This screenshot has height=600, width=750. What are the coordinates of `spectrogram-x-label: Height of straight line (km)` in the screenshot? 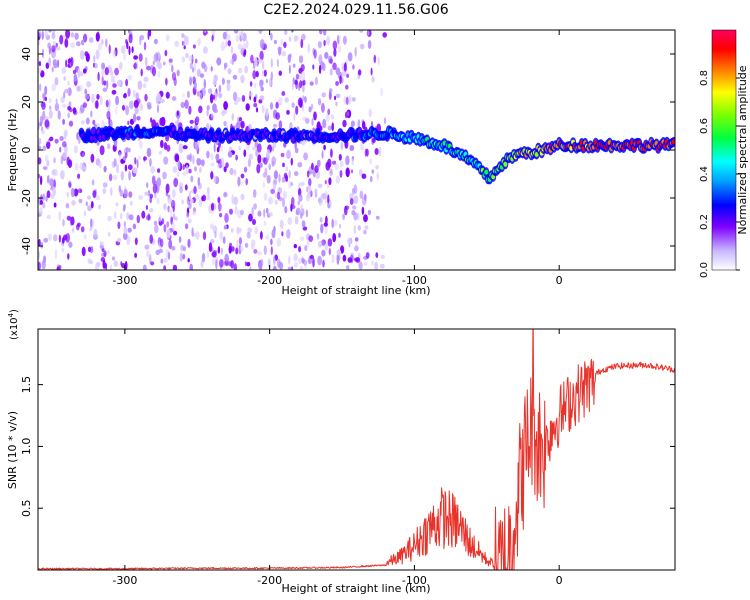 It's located at (355, 290).